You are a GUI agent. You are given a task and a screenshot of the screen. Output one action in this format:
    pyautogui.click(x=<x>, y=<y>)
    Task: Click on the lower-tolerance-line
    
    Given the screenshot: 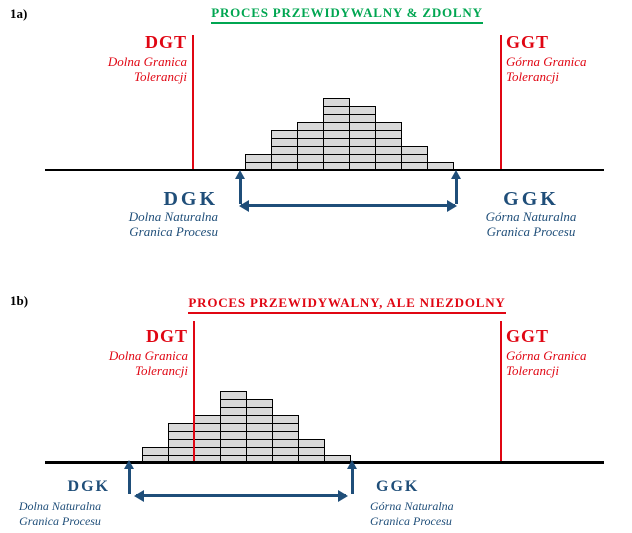 What is the action you would take?
    pyautogui.click(x=193, y=102)
    